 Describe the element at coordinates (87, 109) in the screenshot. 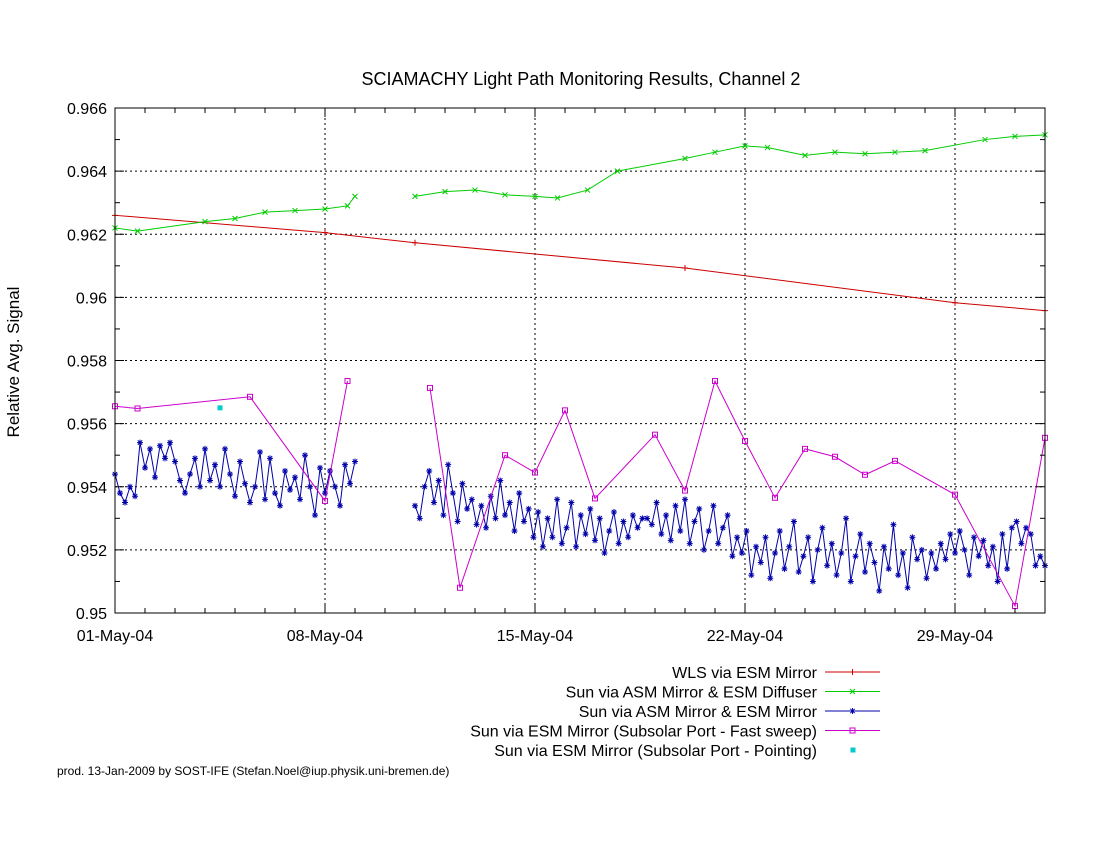

I see `y-tick-label: 0.966` at that location.